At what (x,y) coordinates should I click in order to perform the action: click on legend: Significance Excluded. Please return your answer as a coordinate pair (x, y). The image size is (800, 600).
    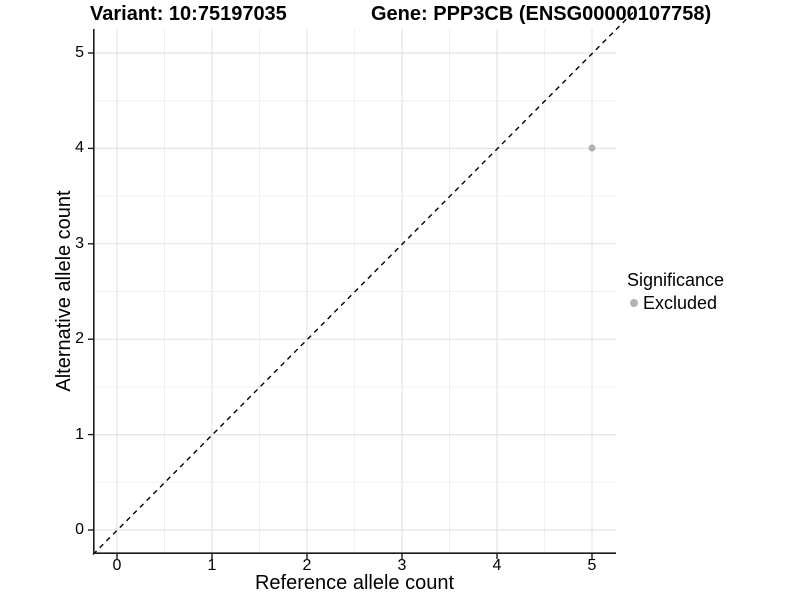
    Looking at the image, I should click on (675, 291).